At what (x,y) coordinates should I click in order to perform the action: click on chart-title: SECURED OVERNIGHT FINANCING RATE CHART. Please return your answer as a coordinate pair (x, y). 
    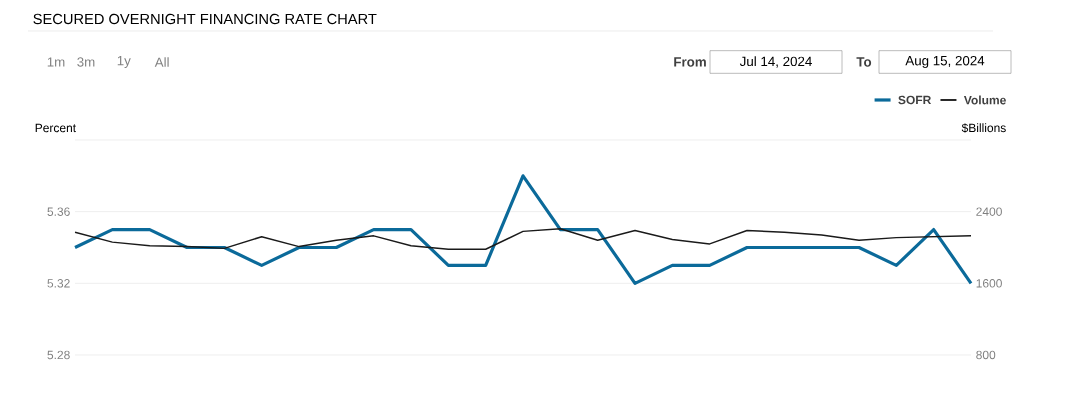
    Looking at the image, I should click on (205, 19).